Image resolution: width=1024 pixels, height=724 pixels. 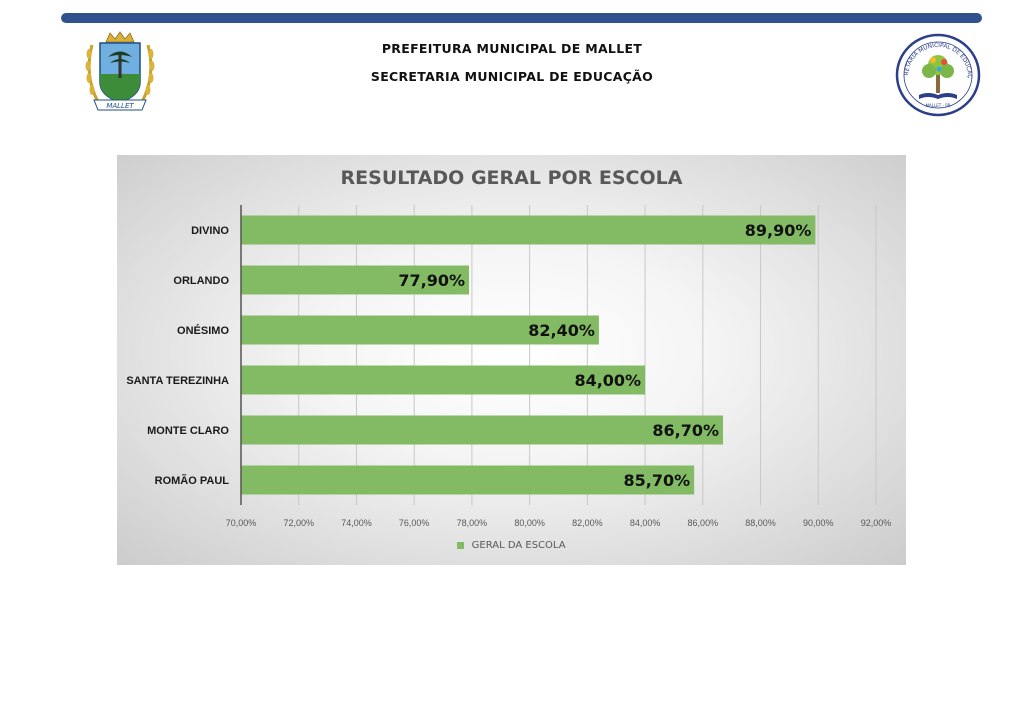 What do you see at coordinates (511, 178) in the screenshot?
I see `chart-title: RESULTADO GERAL POR ESCOLA` at bounding box center [511, 178].